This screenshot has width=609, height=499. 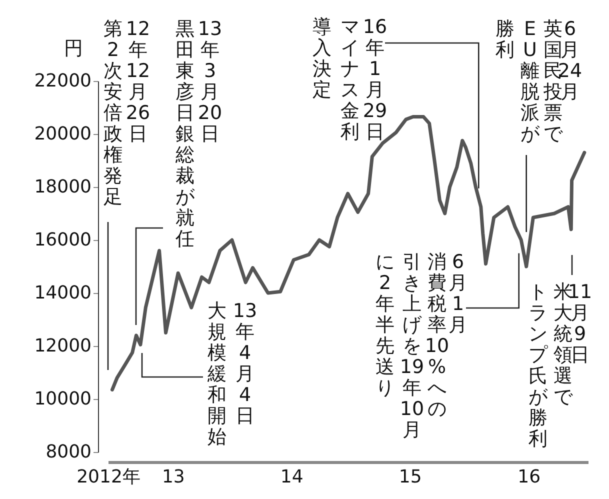 What do you see at coordinates (138, 81) in the screenshot?
I see `annotation: 12年12月26日` at bounding box center [138, 81].